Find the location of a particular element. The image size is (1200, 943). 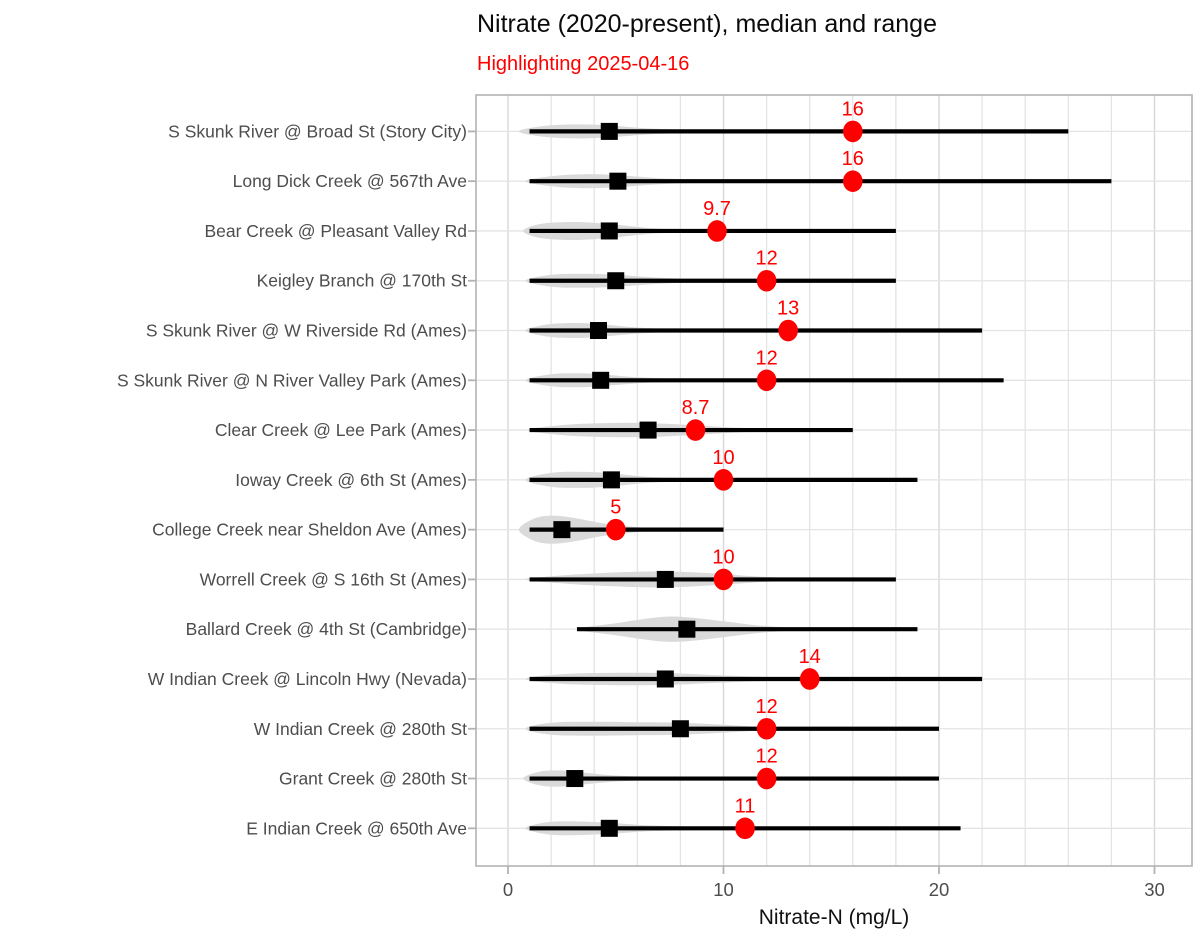

row-label: Keigley Branch @ 170th St is located at coordinates (362, 281).